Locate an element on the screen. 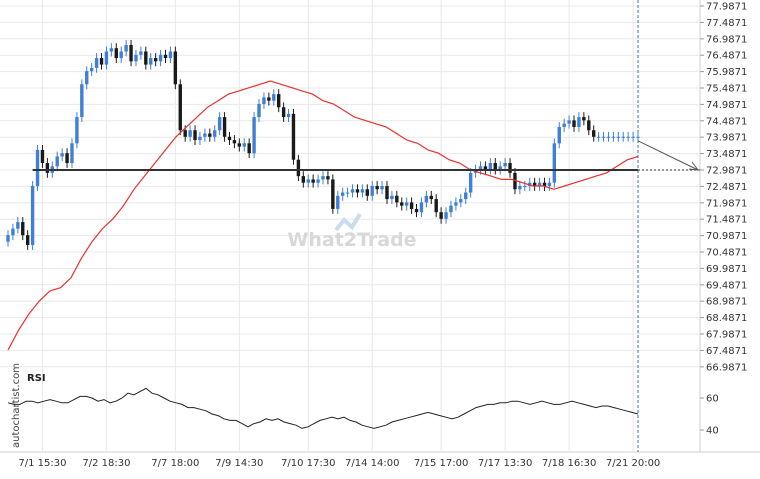 The width and height of the screenshot is (760, 479). y-tick-label: 70.4871 is located at coordinates (726, 253).